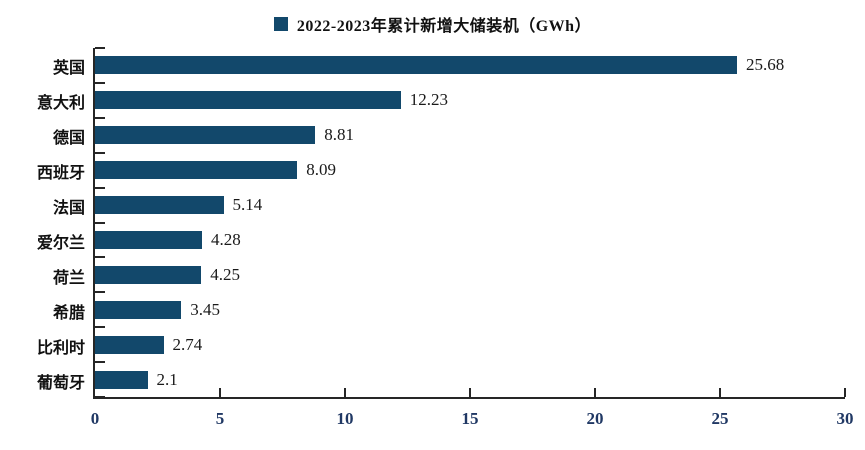  Describe the element at coordinates (68, 138) in the screenshot. I see `category-label: 德国` at that location.